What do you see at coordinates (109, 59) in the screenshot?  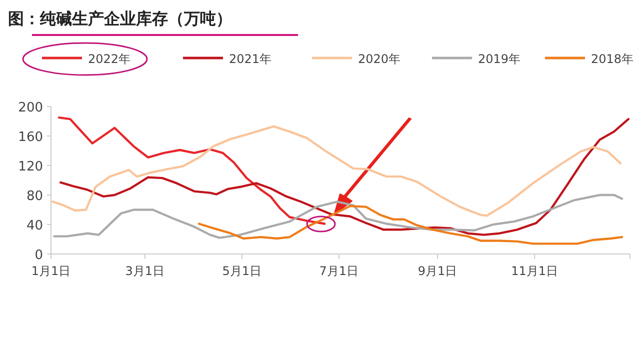 I see `legend-label: 2022年` at bounding box center [109, 59].